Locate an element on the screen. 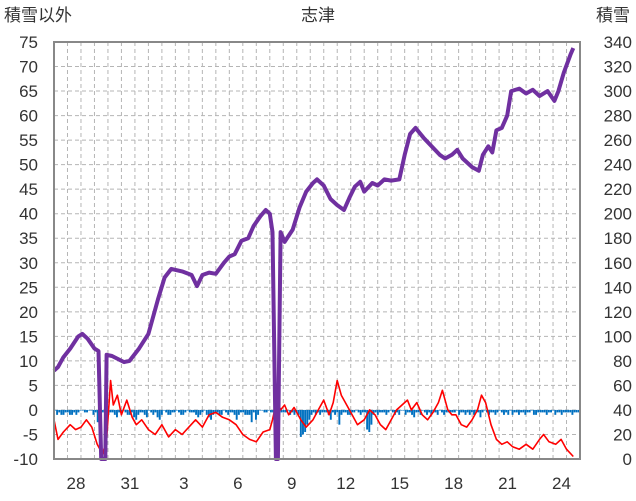 This screenshot has height=501, width=636. left-tick-label: -10 is located at coordinates (25, 459).